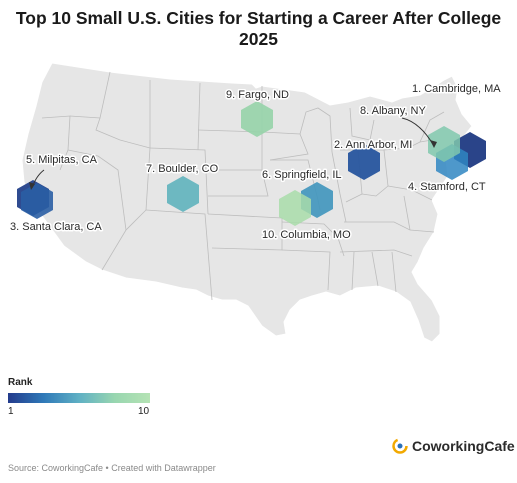  What do you see at coordinates (306, 235) in the screenshot?
I see `city-label-columbia: 10. Columbia, MO` at bounding box center [306, 235].